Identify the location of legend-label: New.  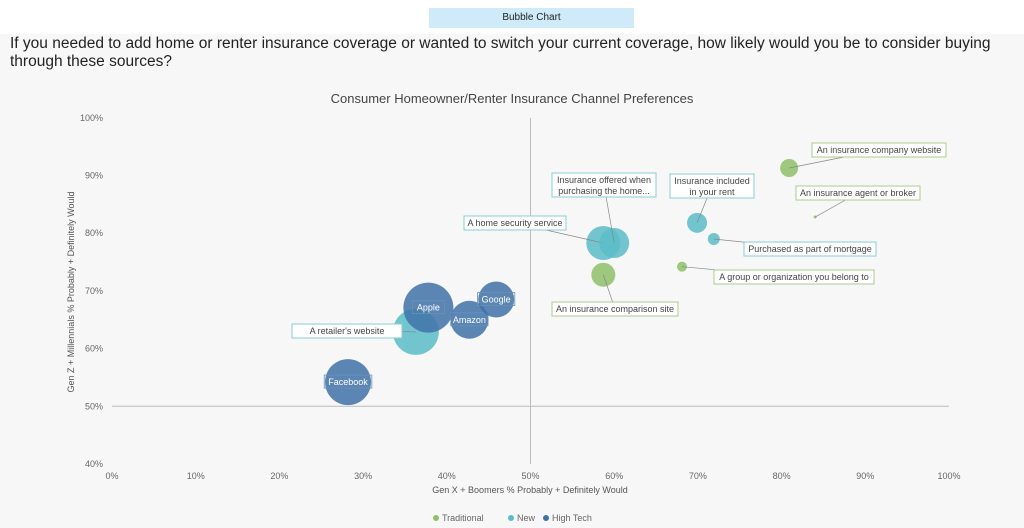
(526, 518).